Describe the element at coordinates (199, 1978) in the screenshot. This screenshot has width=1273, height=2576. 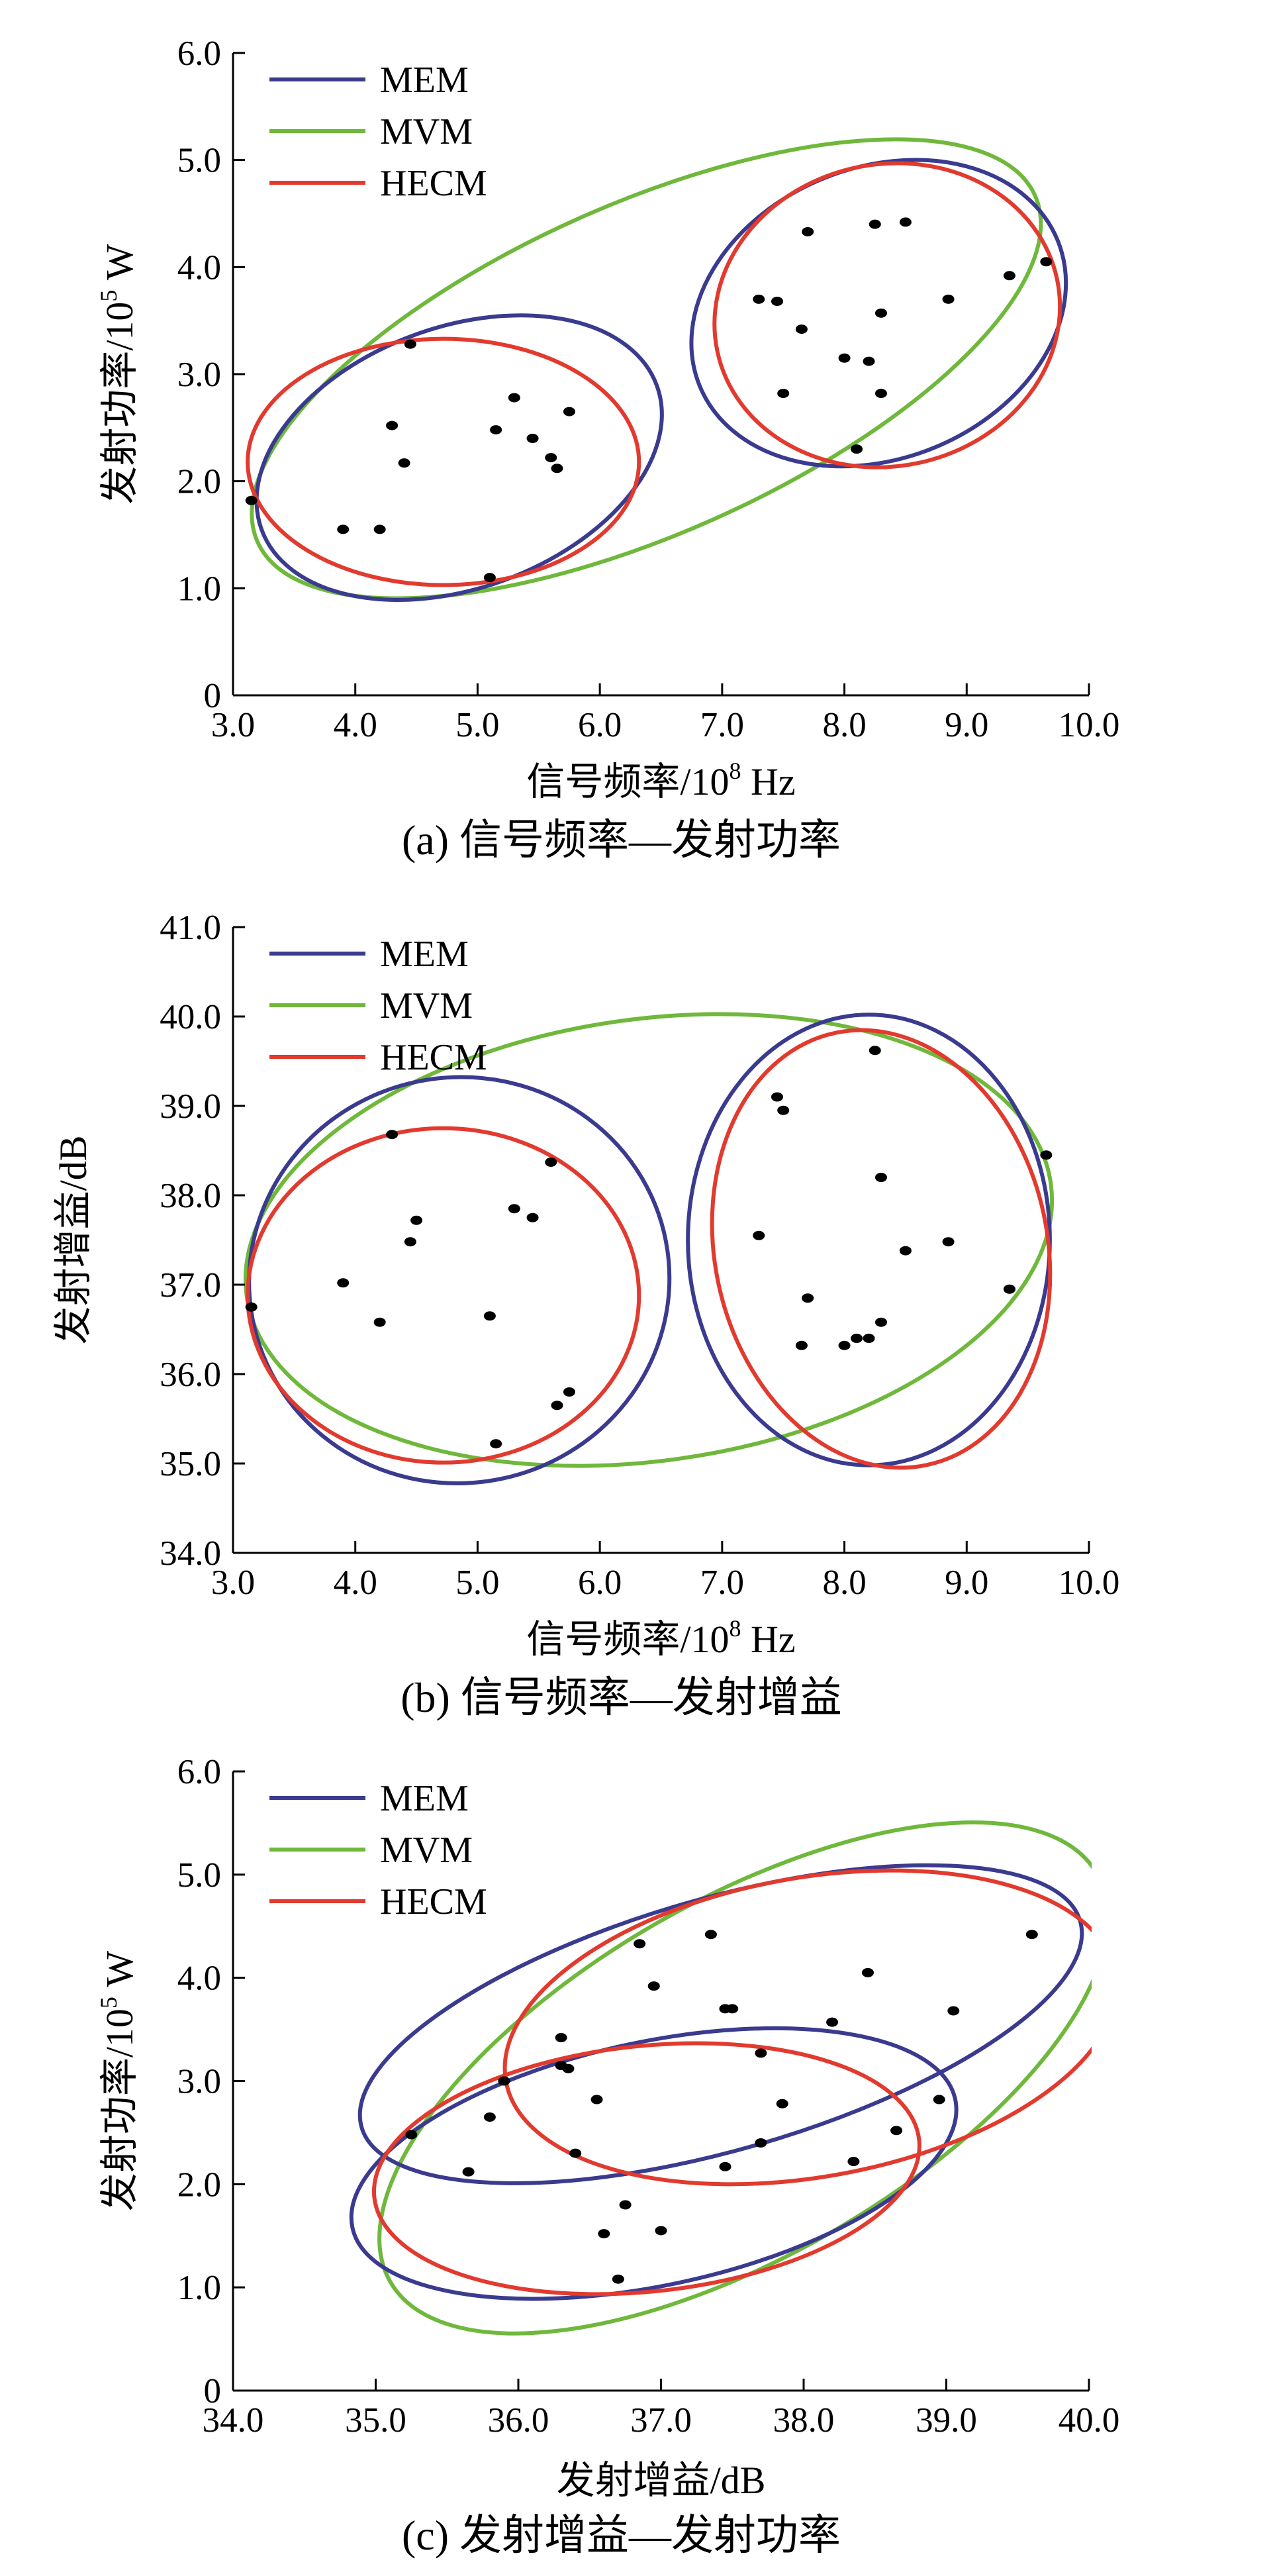
I see `y-tick-label: 4.0` at that location.